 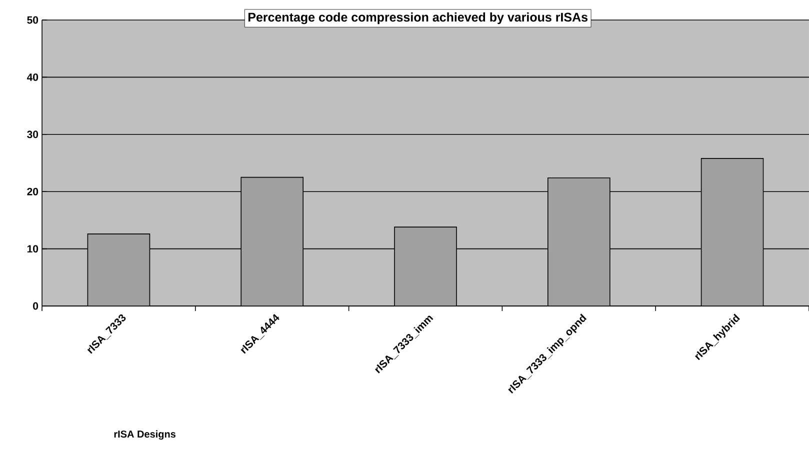 What do you see at coordinates (32, 77) in the screenshot?
I see `y-tick-label: 40` at bounding box center [32, 77].